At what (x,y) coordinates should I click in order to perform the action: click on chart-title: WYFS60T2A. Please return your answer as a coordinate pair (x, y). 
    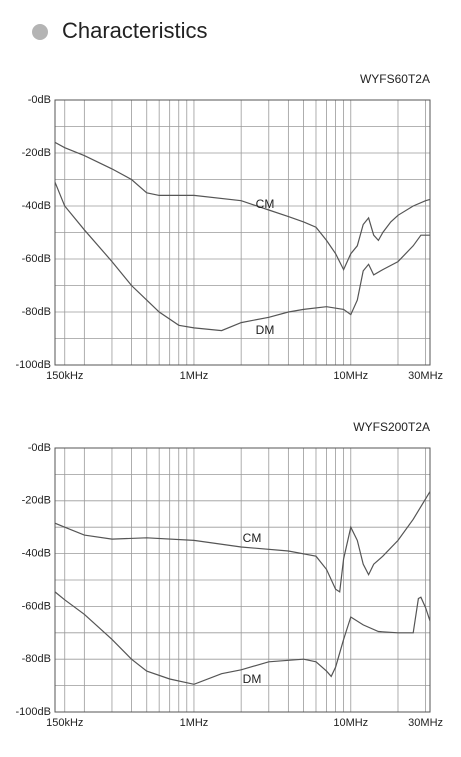
    Looking at the image, I should click on (395, 79).